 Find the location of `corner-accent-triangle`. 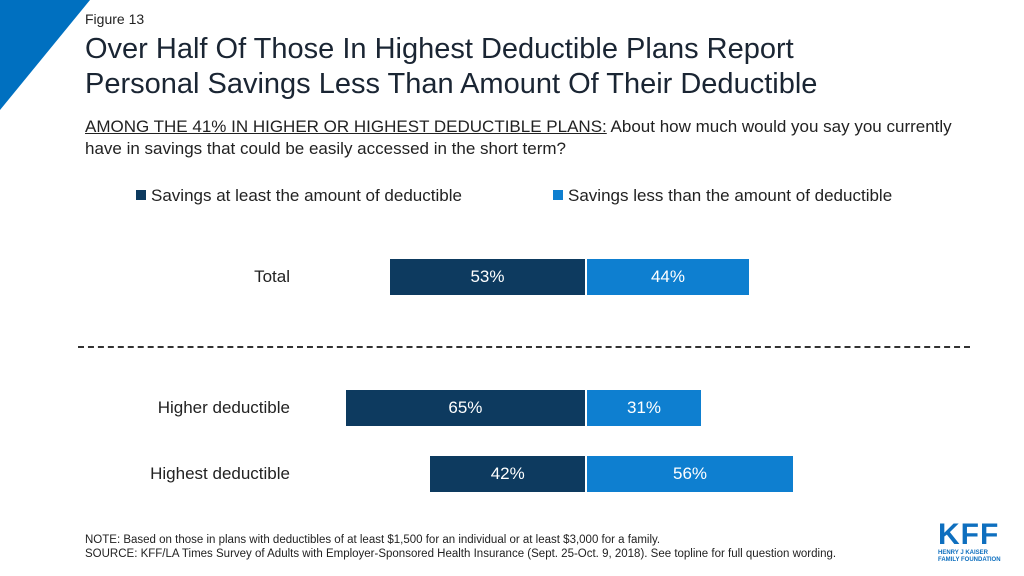

corner-accent-triangle is located at coordinates (45, 55).